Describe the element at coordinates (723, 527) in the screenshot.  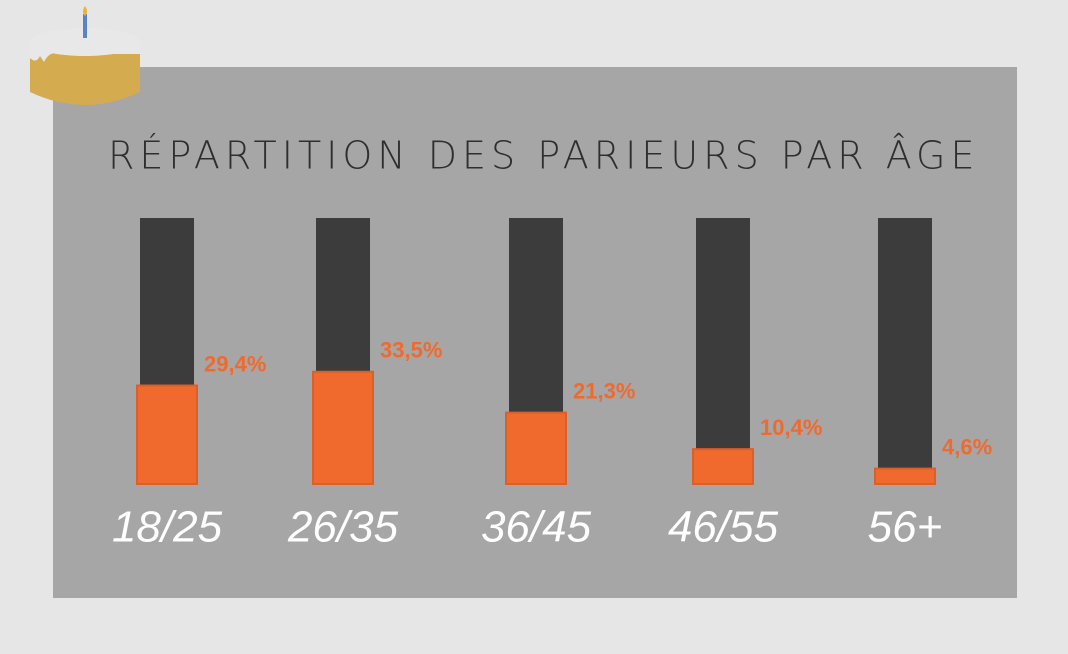
I see `x-tick-label: 46/55` at that location.